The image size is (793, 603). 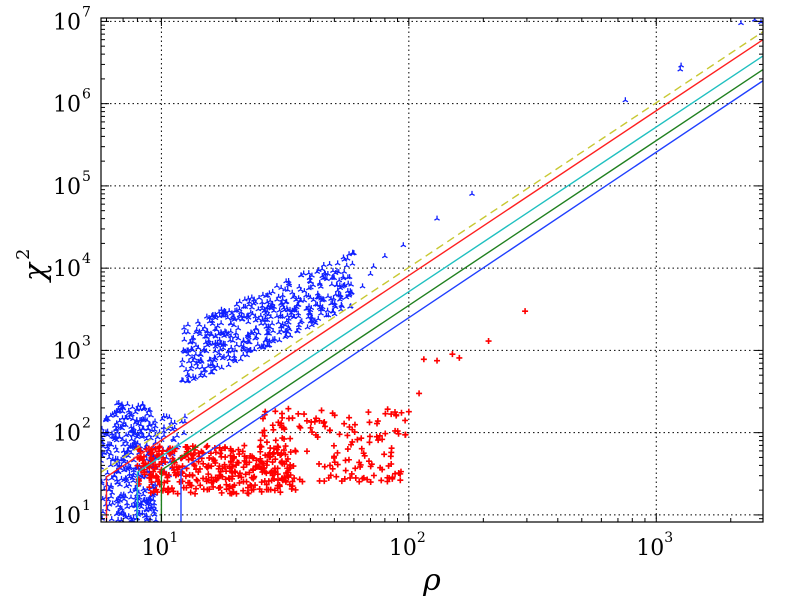 I want to click on y-axis-label: χ 2, so click(x=33, y=266).